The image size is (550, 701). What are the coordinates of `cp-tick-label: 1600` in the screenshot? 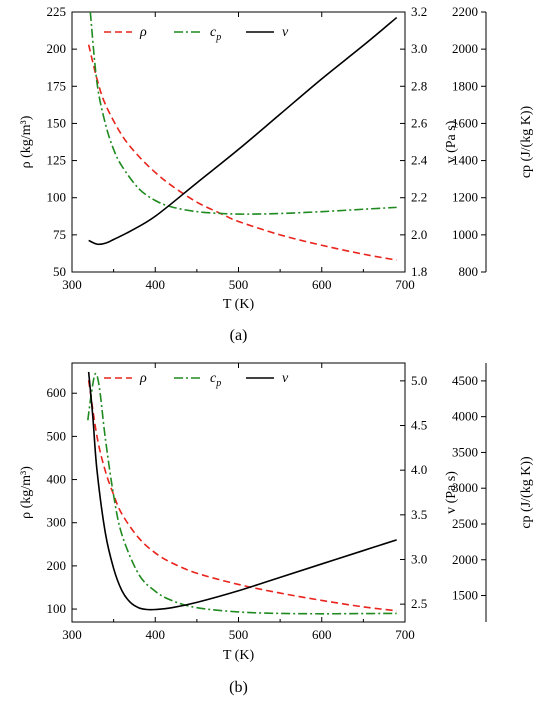 It's located at (465, 122).